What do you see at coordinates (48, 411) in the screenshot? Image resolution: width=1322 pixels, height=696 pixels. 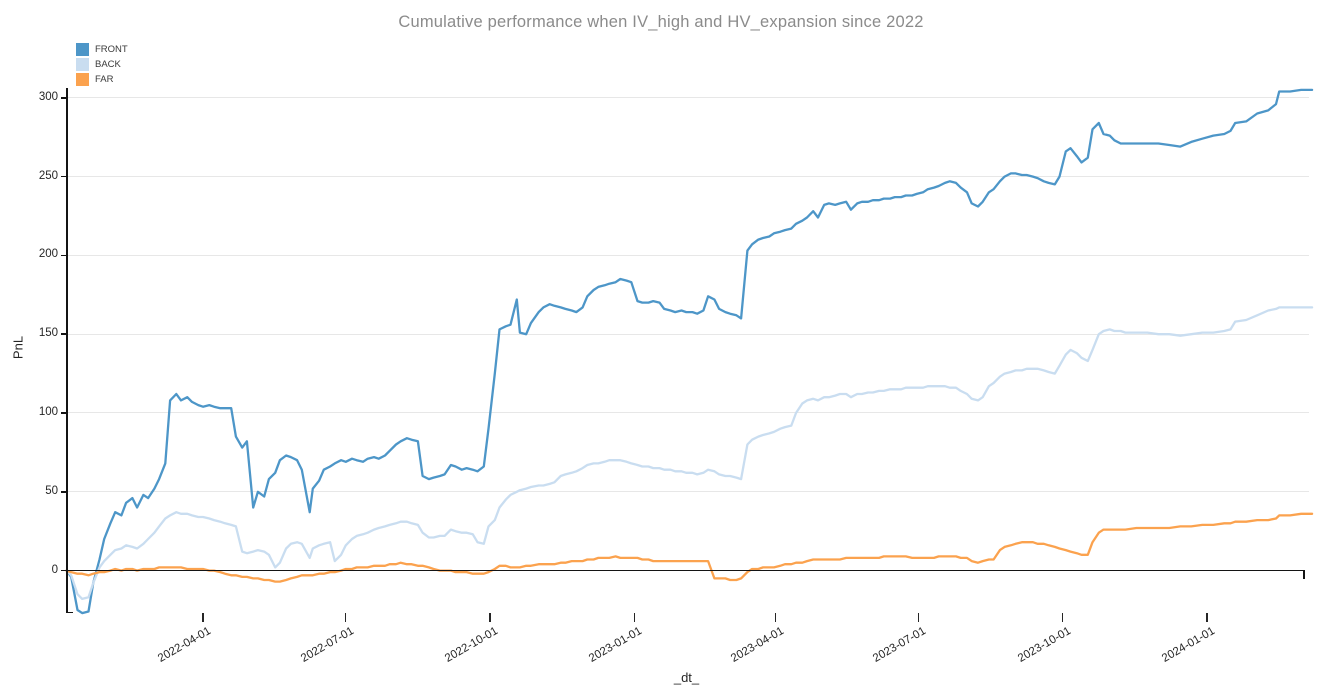 I see `y-tick-label: 100` at bounding box center [48, 411].